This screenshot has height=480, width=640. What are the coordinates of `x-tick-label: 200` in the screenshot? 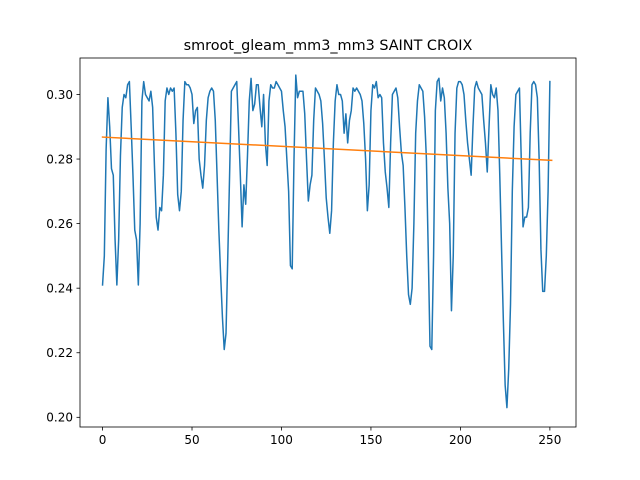 It's located at (460, 440).